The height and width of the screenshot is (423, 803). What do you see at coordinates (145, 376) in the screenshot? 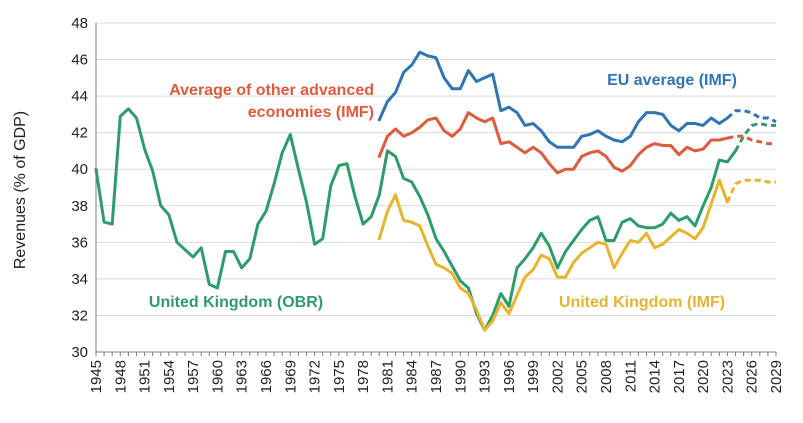
I see `x-tick-label: 1951` at bounding box center [145, 376].